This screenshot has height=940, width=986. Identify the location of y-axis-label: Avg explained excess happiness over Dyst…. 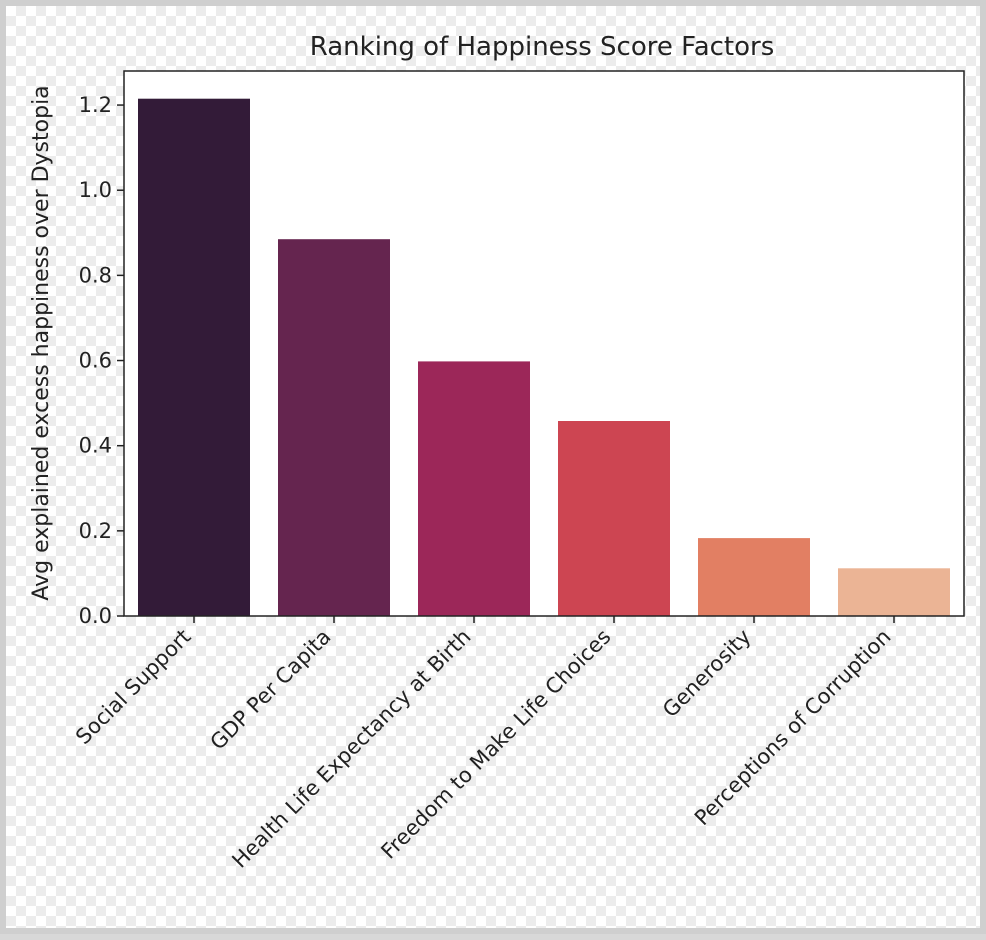
(41, 342).